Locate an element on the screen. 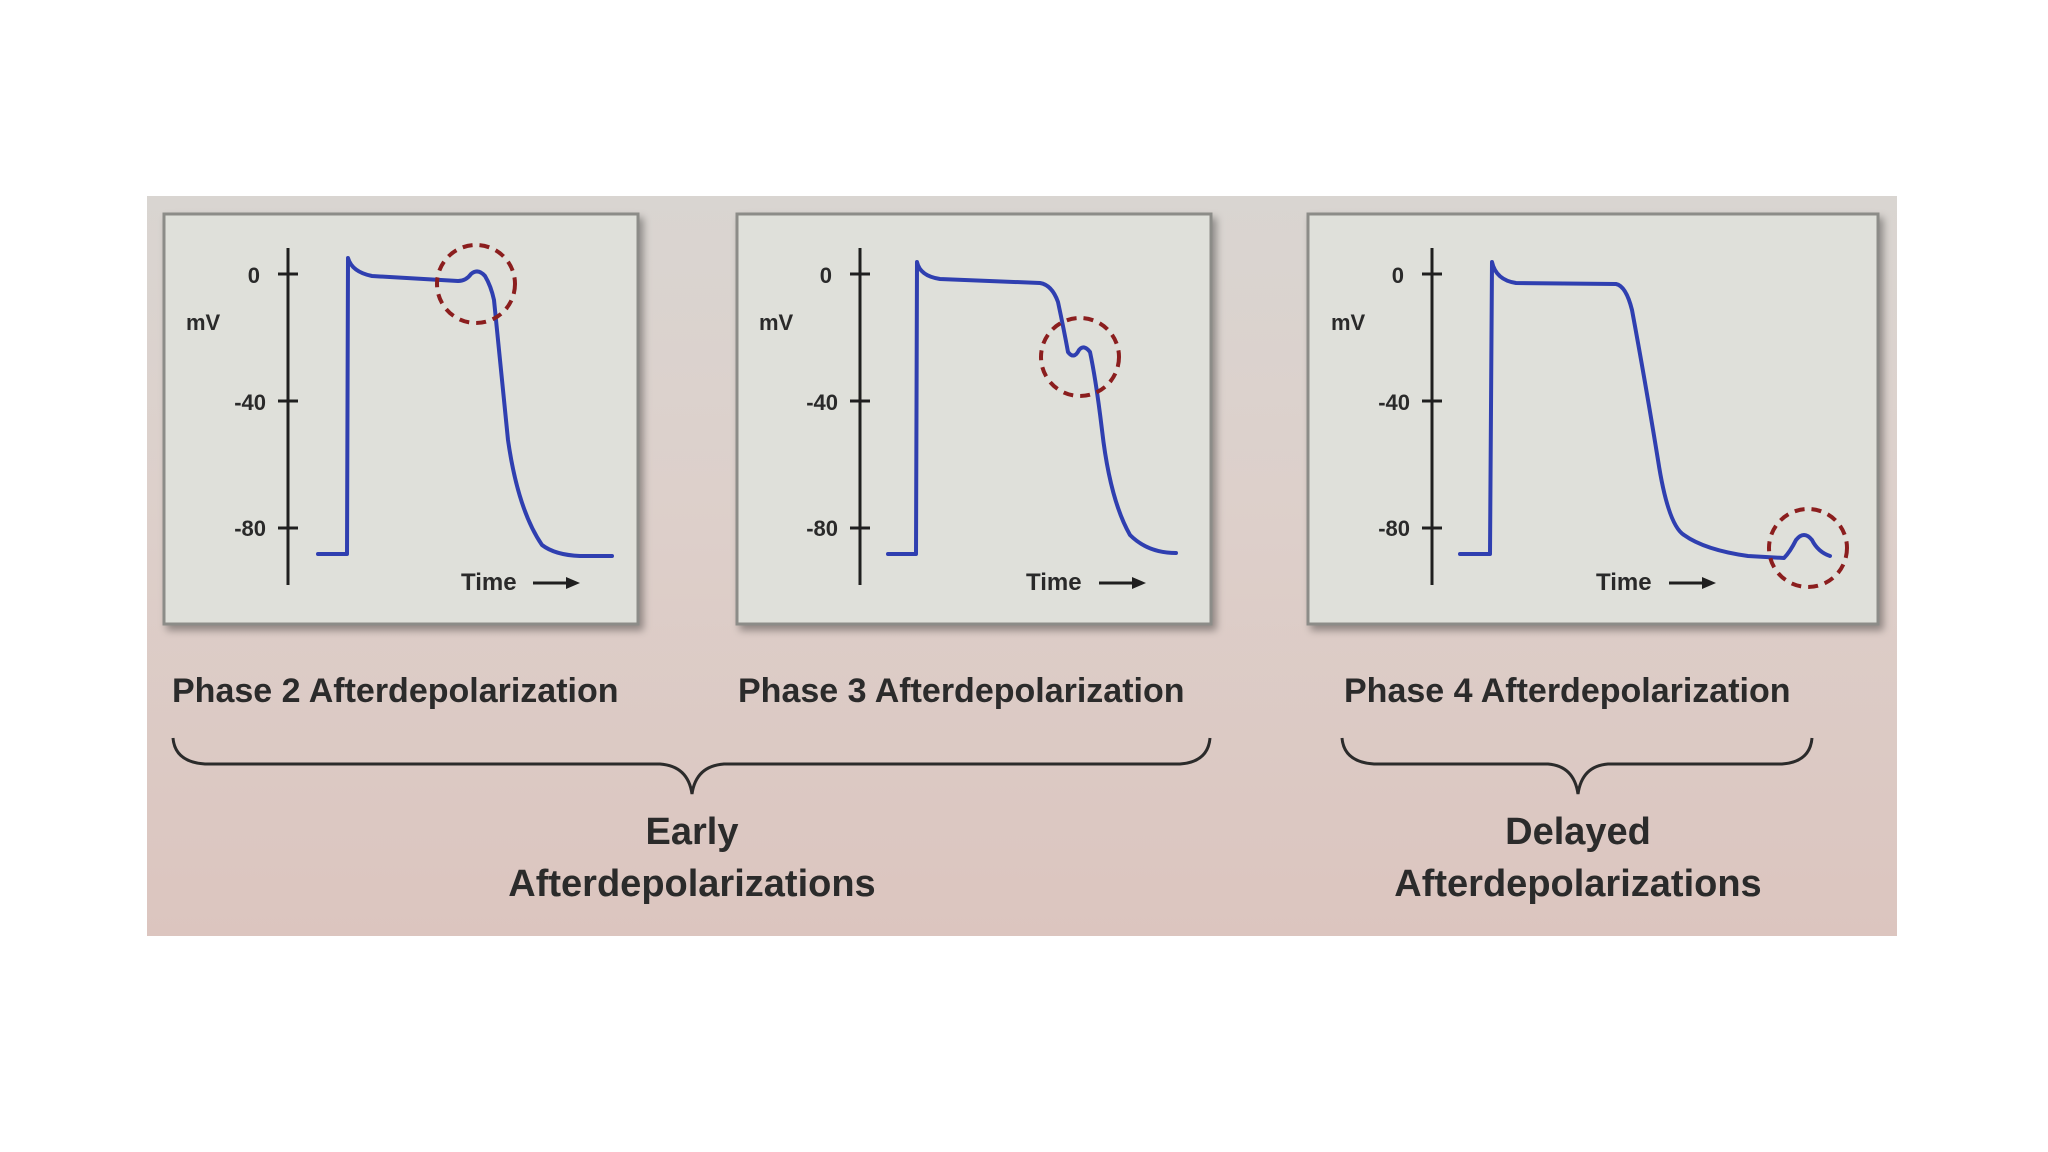  panel-phase3: 0 -40 -80 mV Time is located at coordinates (974, 419).